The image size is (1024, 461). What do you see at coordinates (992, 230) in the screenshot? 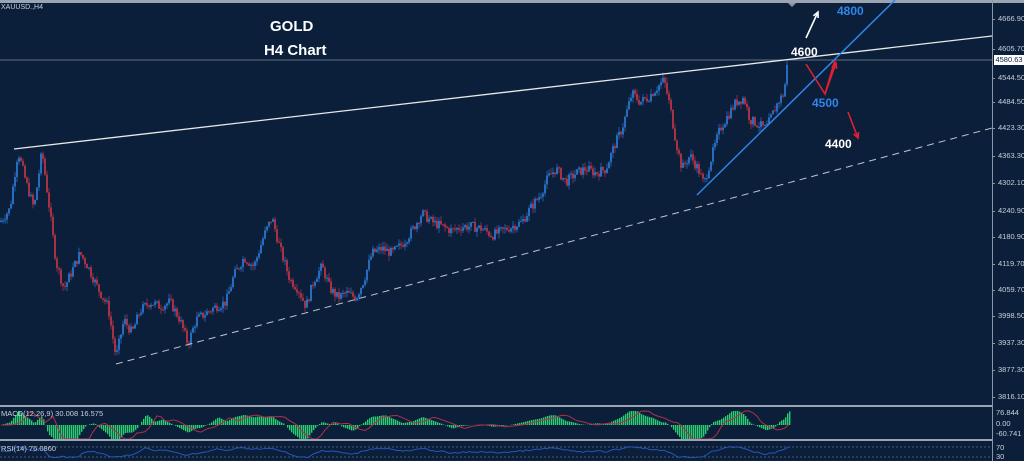
I see `price-axis` at bounding box center [992, 230].